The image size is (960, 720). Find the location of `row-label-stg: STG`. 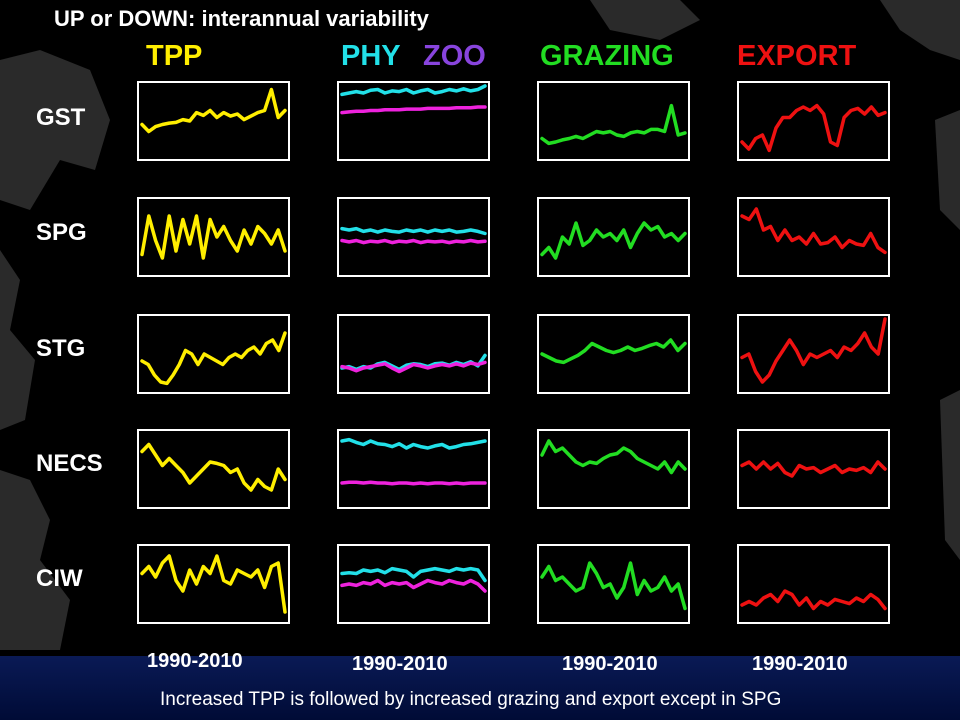

row-label-stg: STG is located at coordinates (61, 348).